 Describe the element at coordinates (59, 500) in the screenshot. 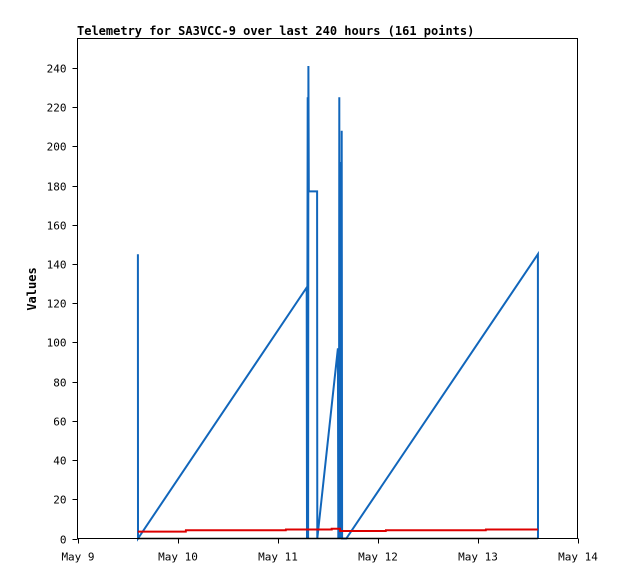

I see `y-tick-label: 20` at that location.